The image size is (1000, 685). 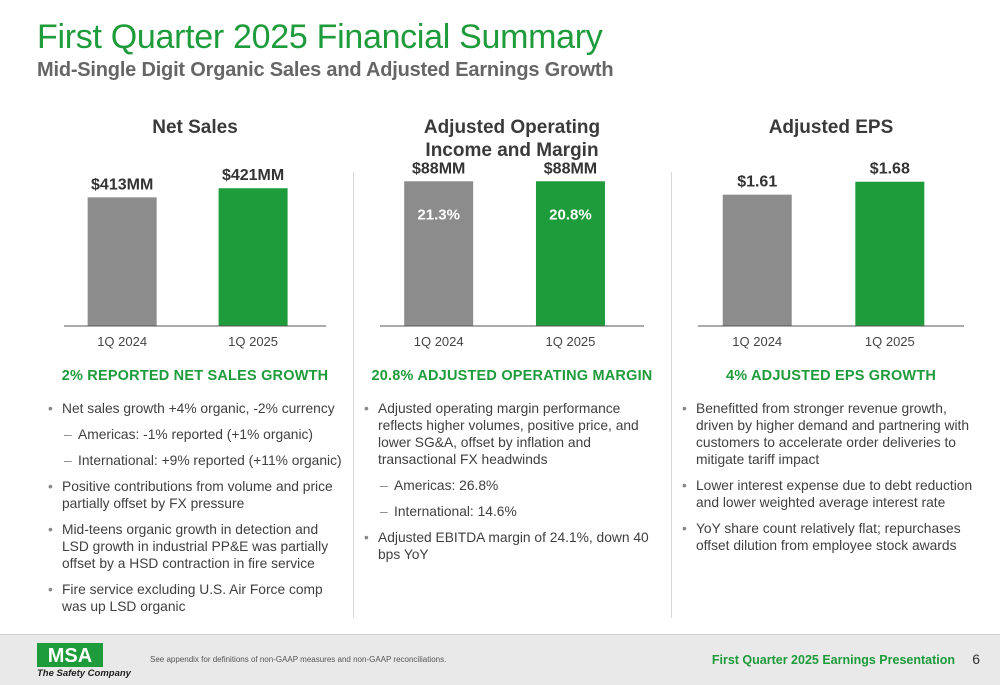 What do you see at coordinates (512, 150) in the screenshot?
I see `chart-title-line-2: Income and Margin` at bounding box center [512, 150].